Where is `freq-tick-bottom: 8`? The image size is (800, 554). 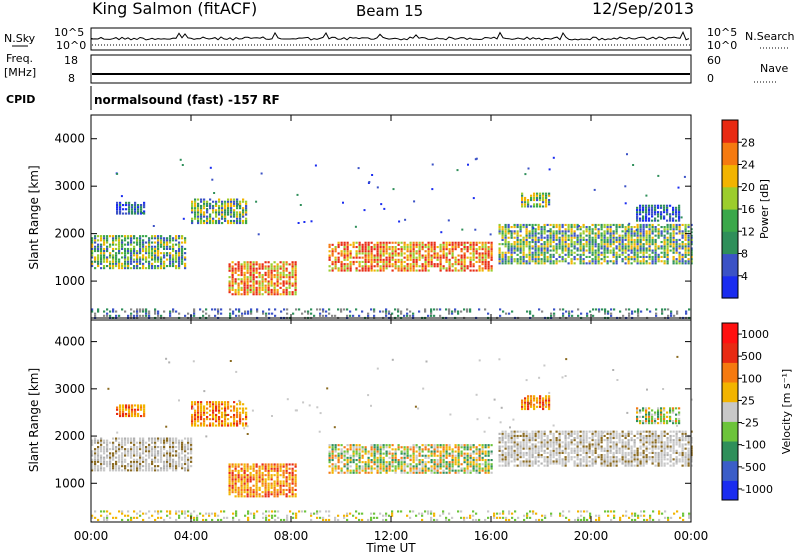
freq-tick-bottom: 8 is located at coordinates (71, 78).